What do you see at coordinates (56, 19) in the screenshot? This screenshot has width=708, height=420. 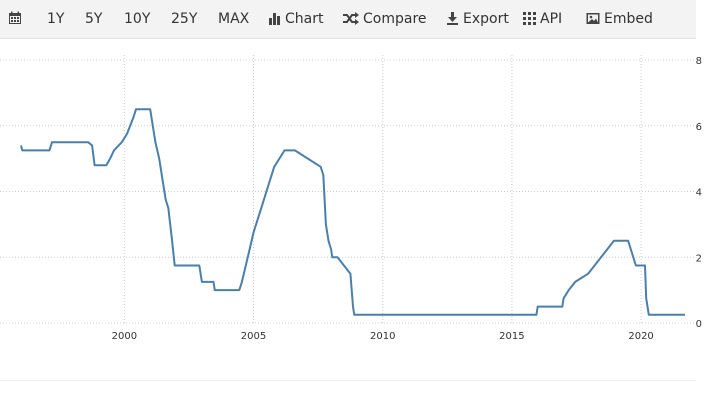 I see `range-1y-button: 1Y` at bounding box center [56, 19].